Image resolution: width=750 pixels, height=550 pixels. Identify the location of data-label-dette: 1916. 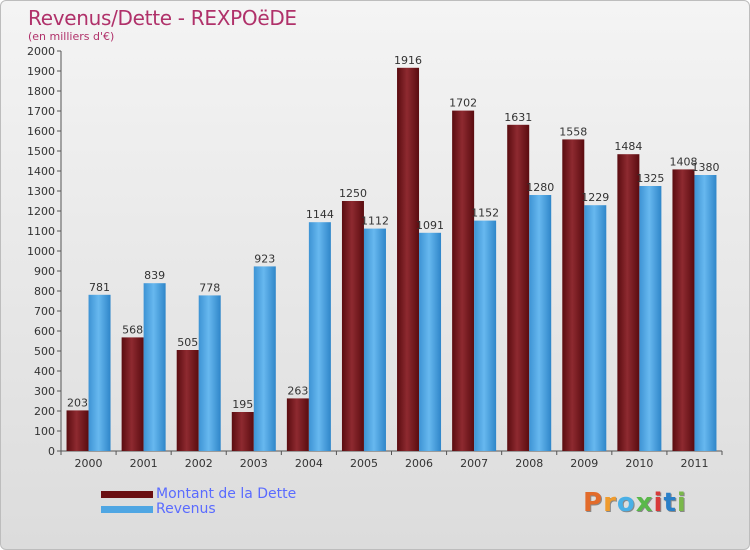
(408, 60).